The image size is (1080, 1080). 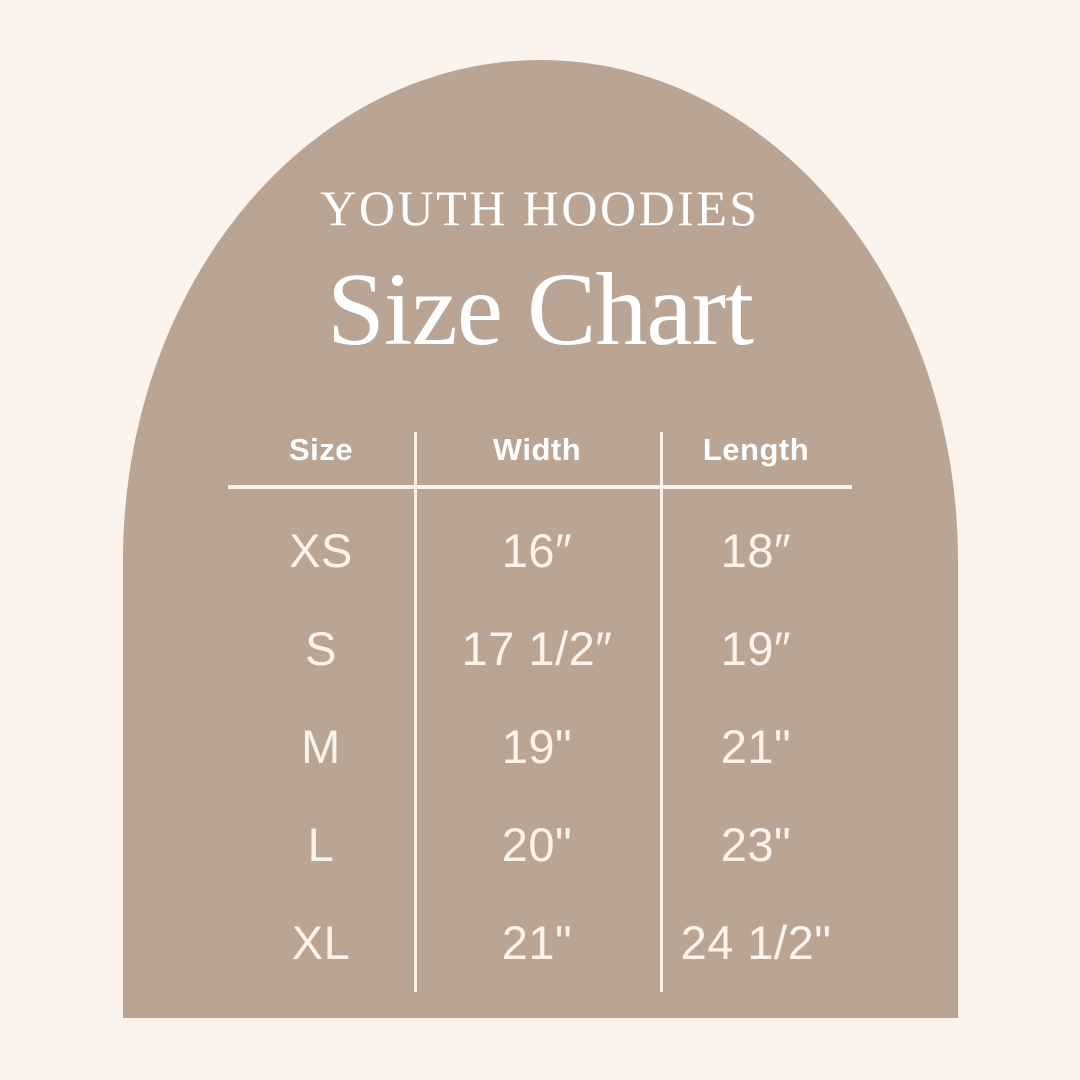 I want to click on cell-size: L, so click(x=321, y=844).